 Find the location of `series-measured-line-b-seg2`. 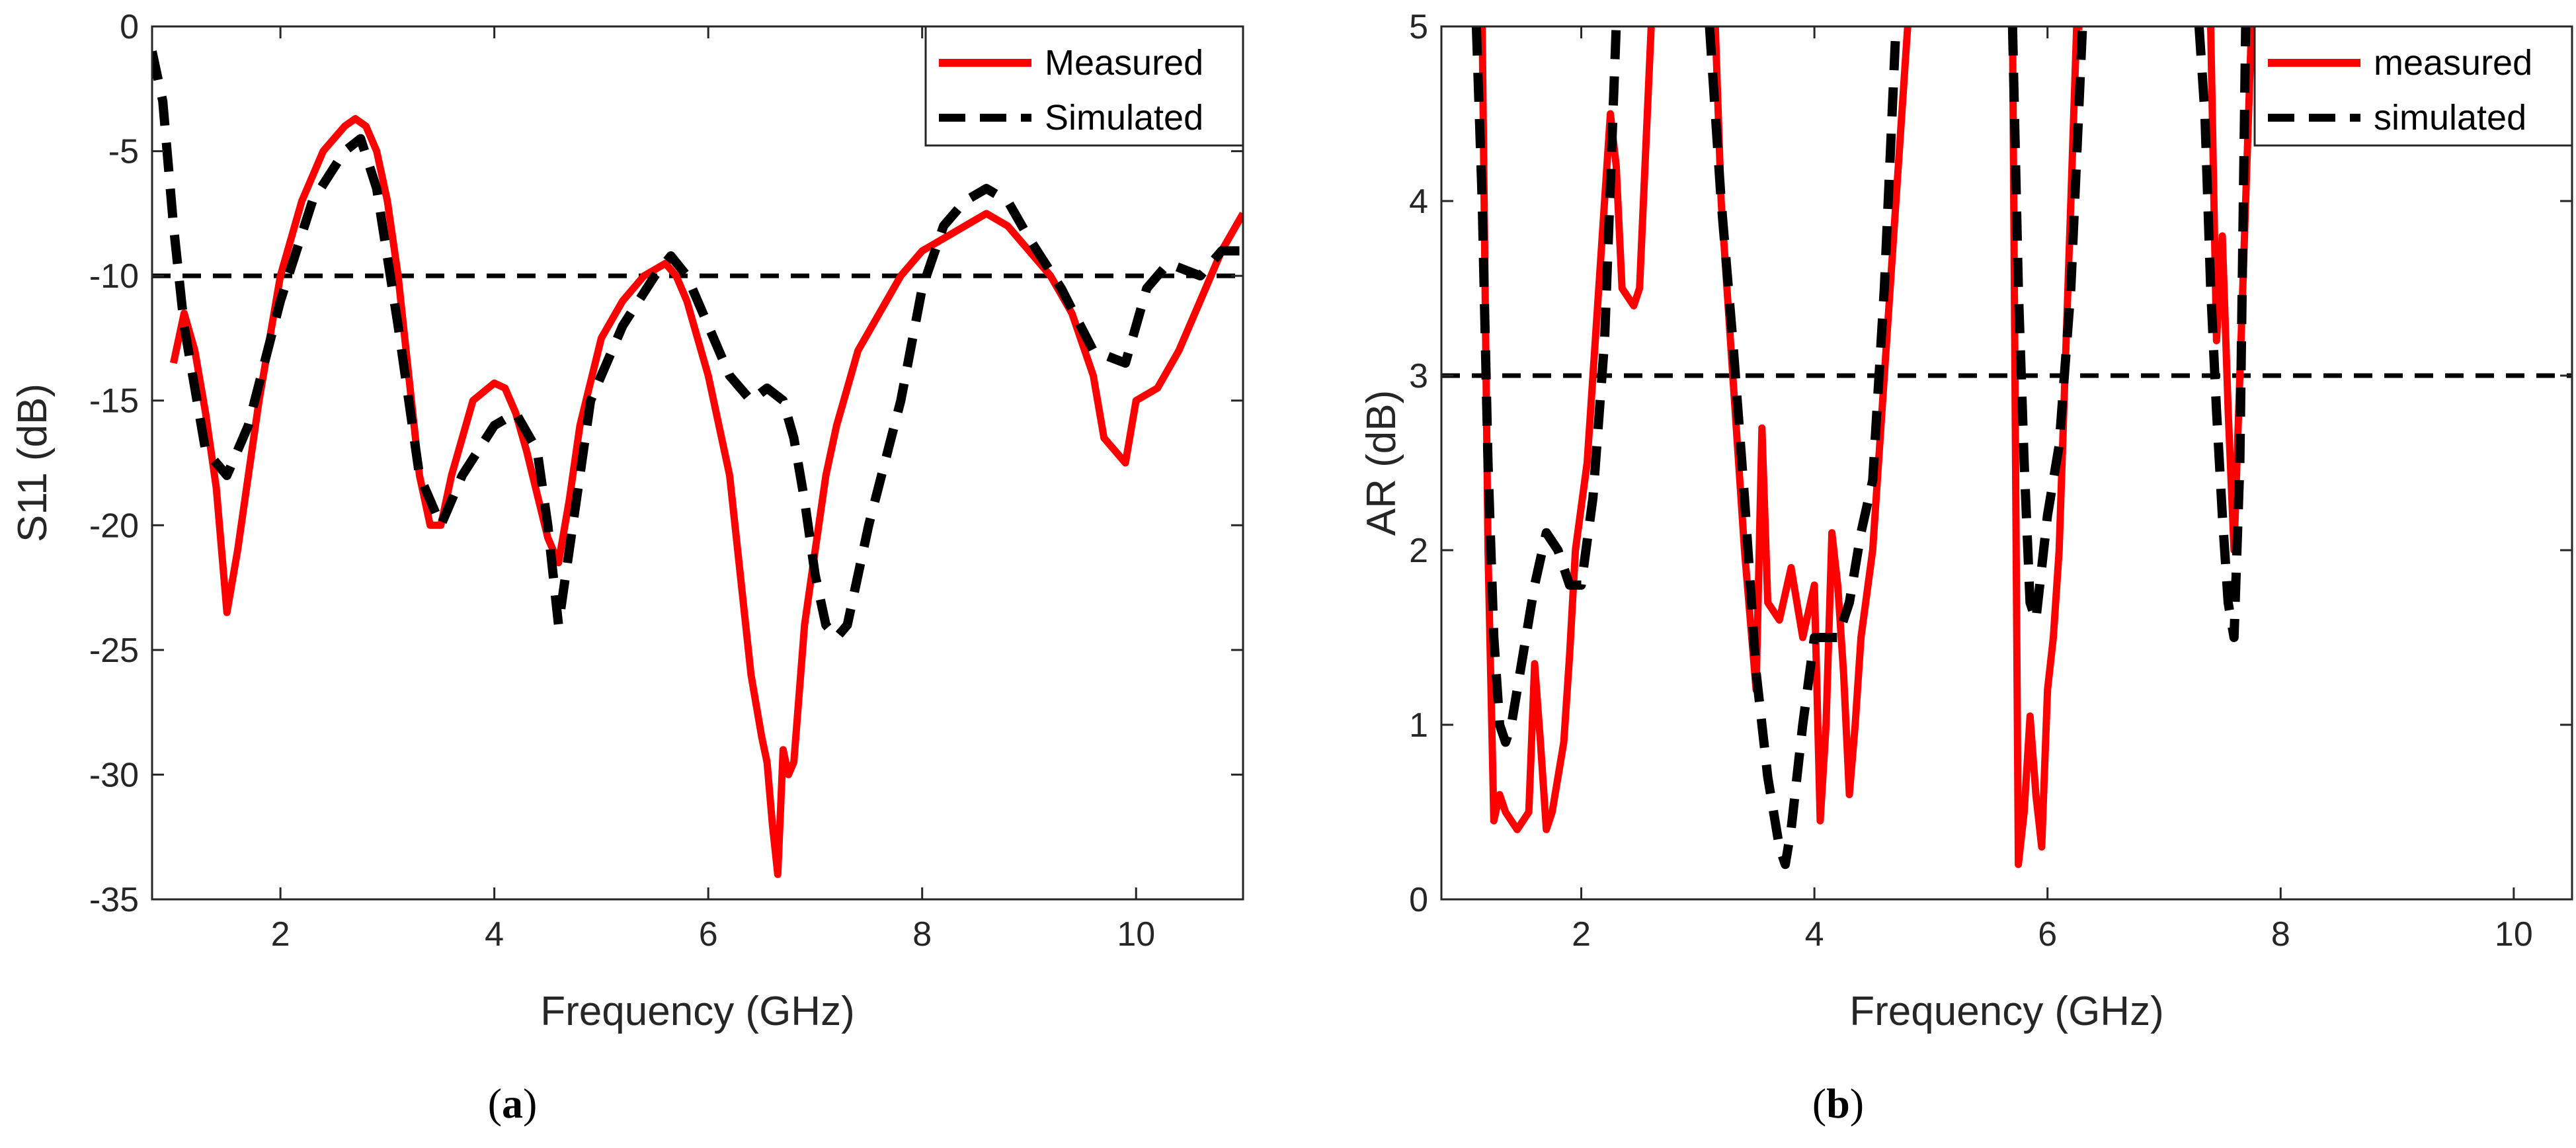

series-measured-line-b-seg2 is located at coordinates (2046, 447).